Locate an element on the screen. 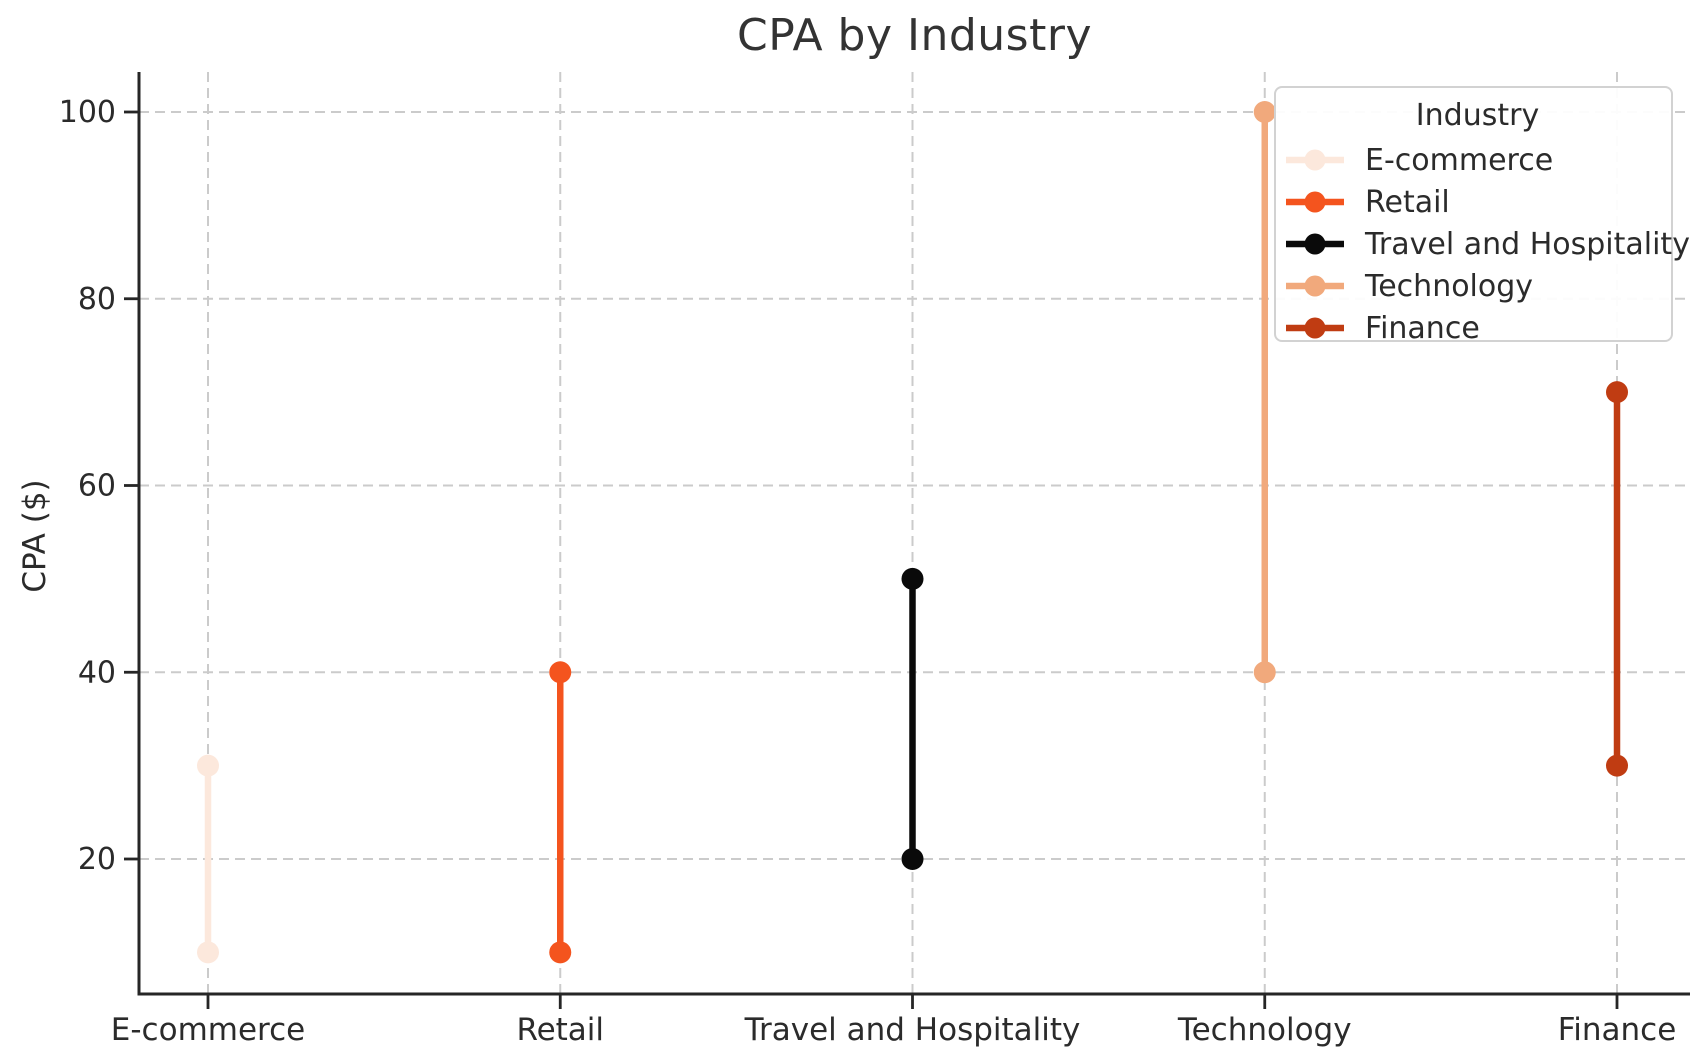 The width and height of the screenshot is (1707, 1057). legend-item: Travel and Hospitality is located at coordinates (1487, 244).